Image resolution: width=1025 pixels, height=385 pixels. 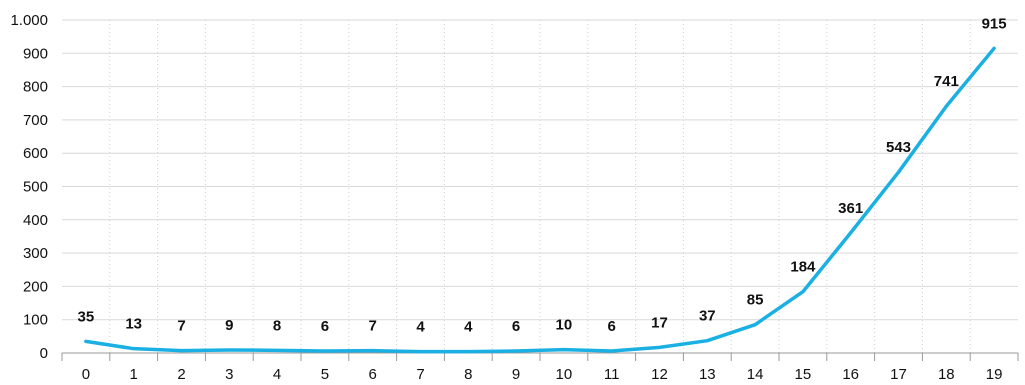 What do you see at coordinates (468, 374) in the screenshot?
I see `x-tick-label: 8` at bounding box center [468, 374].